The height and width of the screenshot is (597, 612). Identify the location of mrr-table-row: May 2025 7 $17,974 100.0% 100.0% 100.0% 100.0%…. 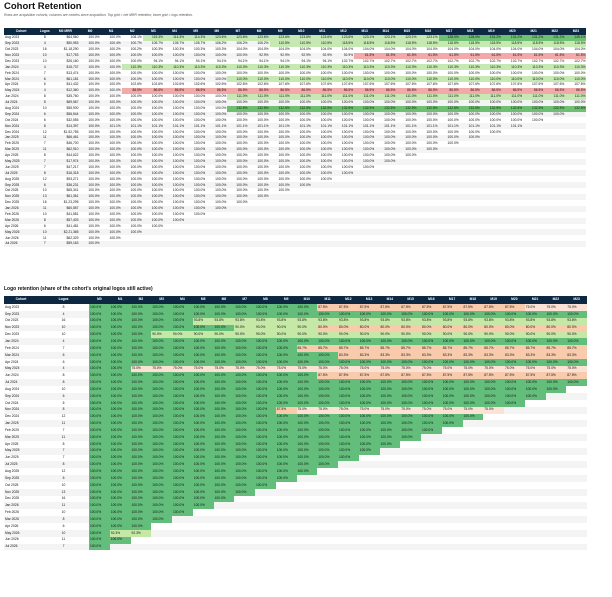
(306, 161).